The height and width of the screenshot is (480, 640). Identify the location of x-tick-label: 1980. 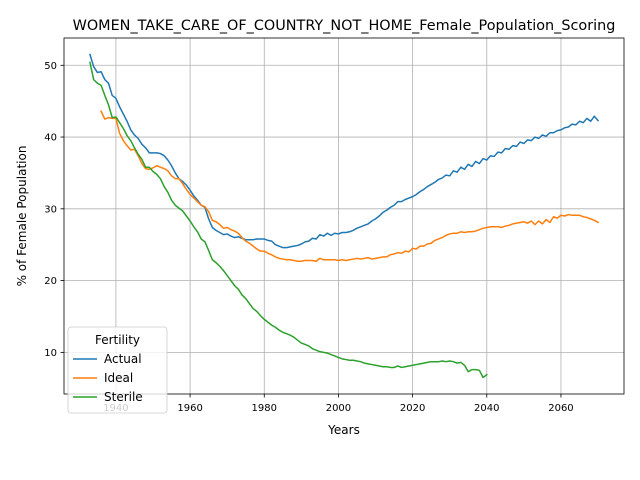
(264, 408).